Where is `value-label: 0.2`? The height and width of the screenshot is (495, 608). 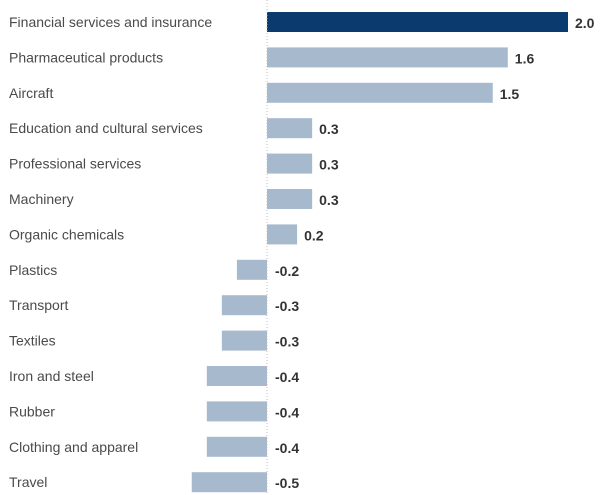 value-label: 0.2 is located at coordinates (314, 235).